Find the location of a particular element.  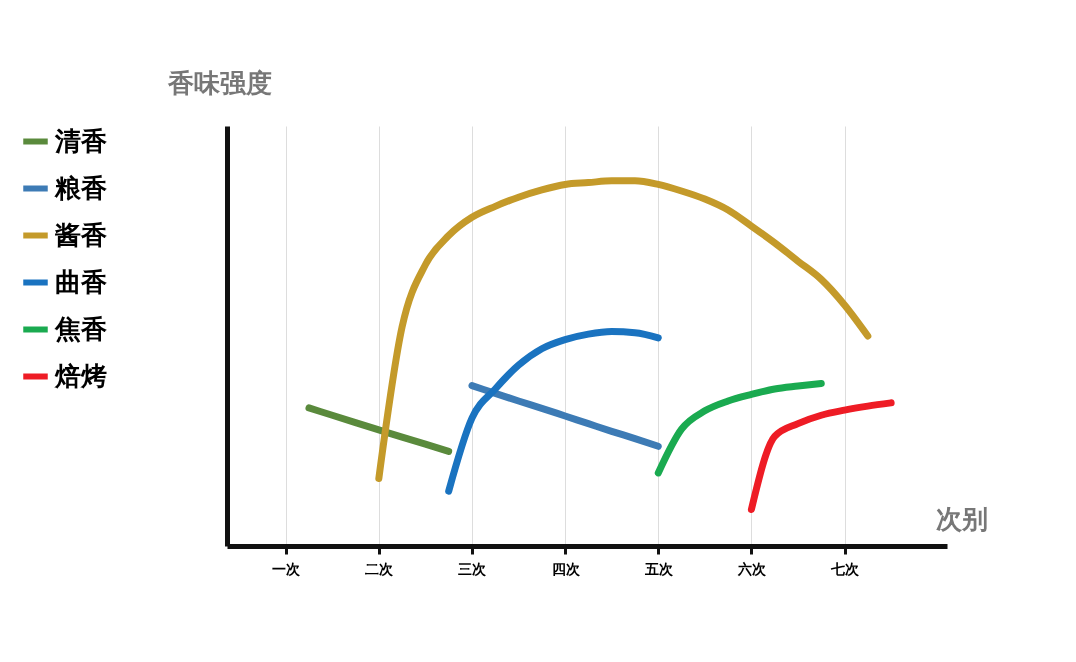

legend-label: 焙烤 is located at coordinates (80, 375).